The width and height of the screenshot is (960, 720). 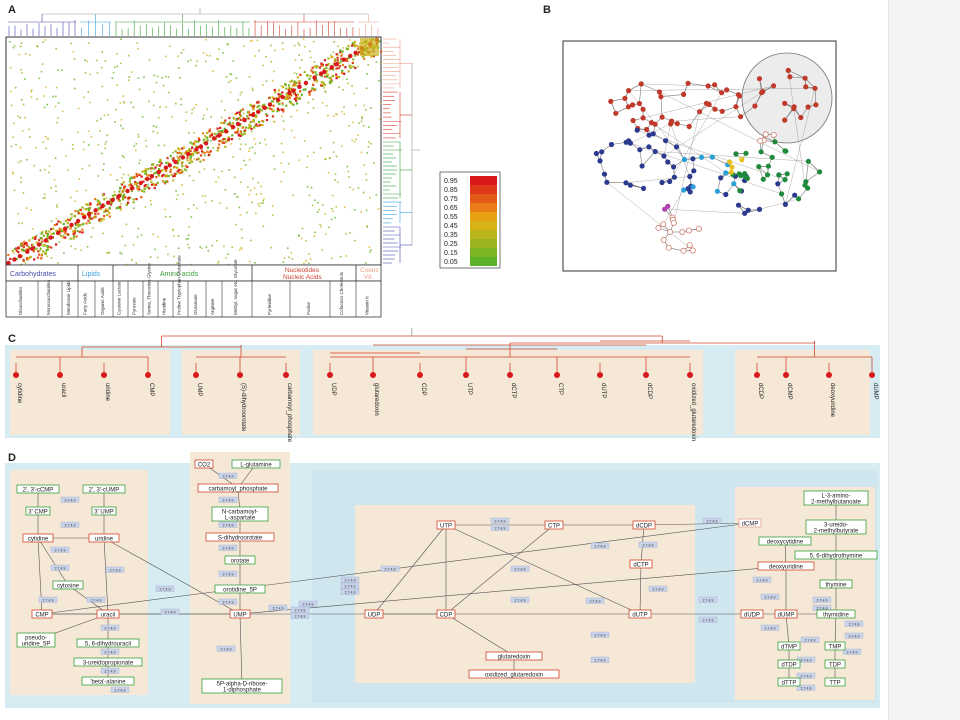 What do you see at coordinates (547, 10) in the screenshot?
I see `panel-b-letter: B` at bounding box center [547, 10].